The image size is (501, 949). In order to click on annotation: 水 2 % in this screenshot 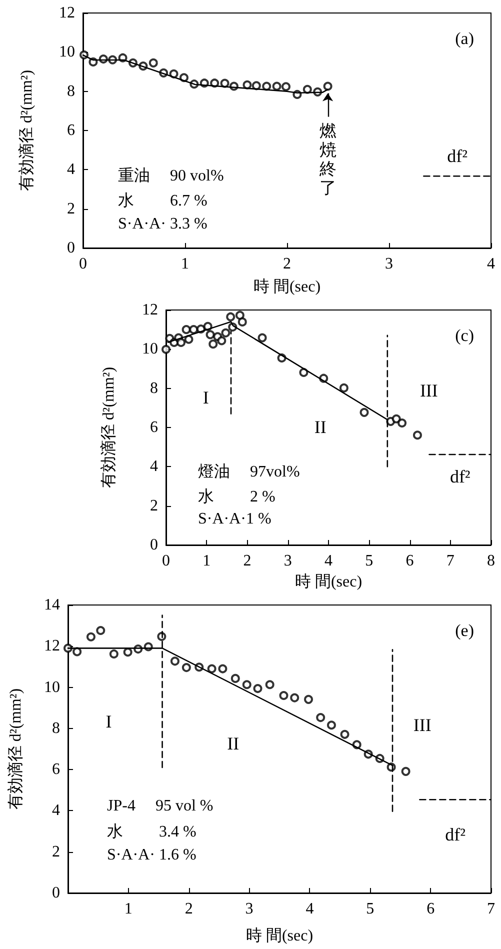, I will do `click(237, 497)`.